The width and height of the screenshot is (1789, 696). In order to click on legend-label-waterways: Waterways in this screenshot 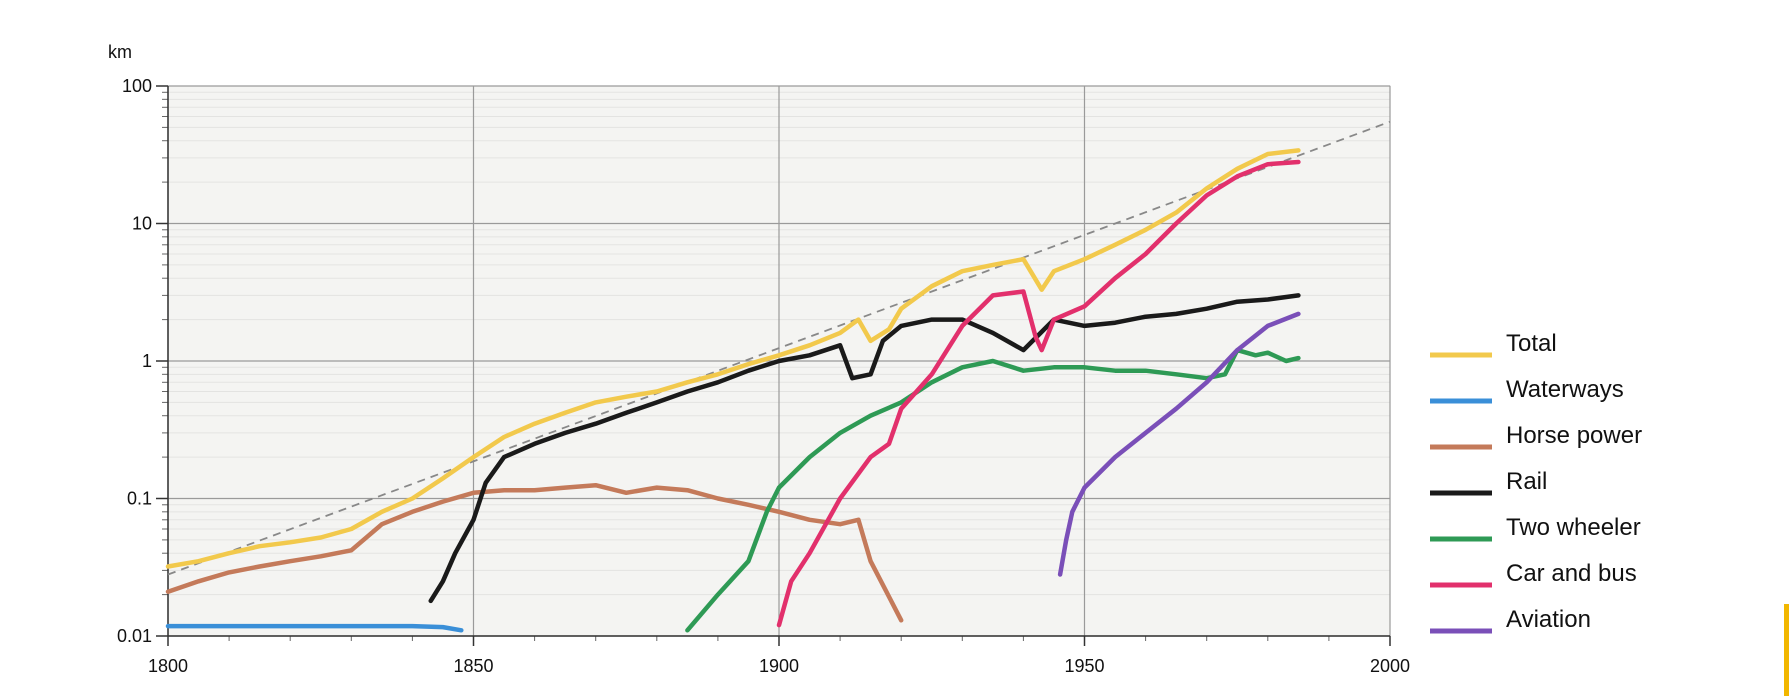, I will do `click(1565, 389)`.